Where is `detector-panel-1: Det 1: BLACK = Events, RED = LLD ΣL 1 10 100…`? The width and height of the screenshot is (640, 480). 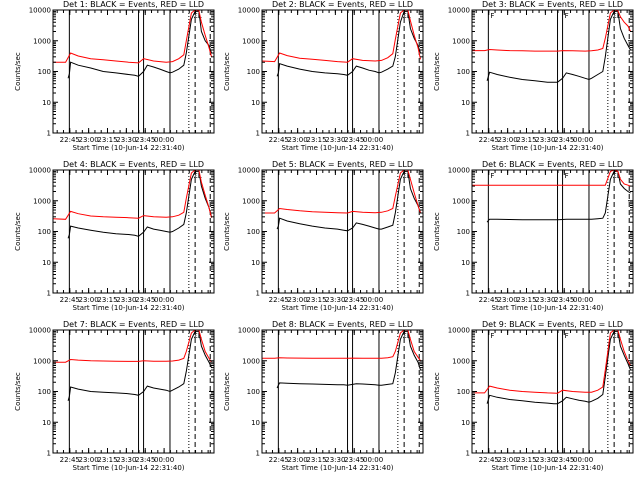 detector-panel-1: Det 1: BLACK = Events, RED = LLD ΣL 1 10 100… is located at coordinates (114, 76).